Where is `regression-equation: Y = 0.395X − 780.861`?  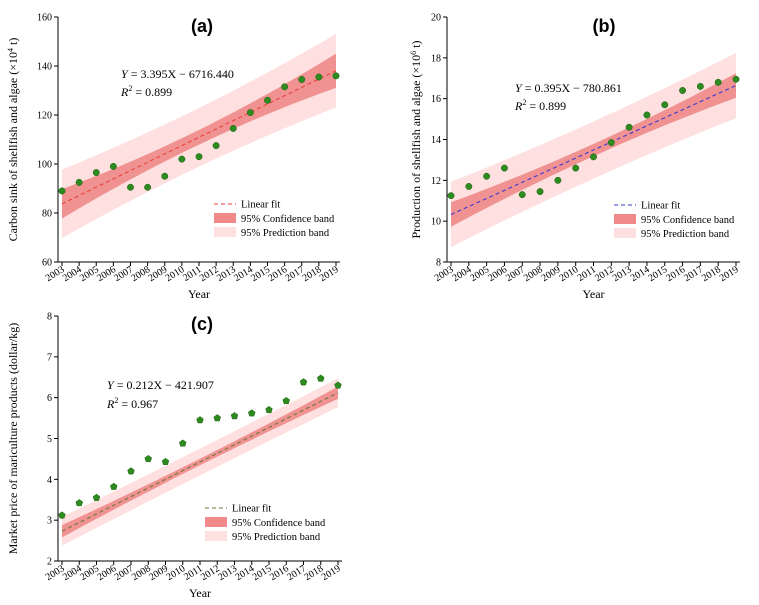
regression-equation: Y = 0.395X − 780.861 is located at coordinates (568, 88).